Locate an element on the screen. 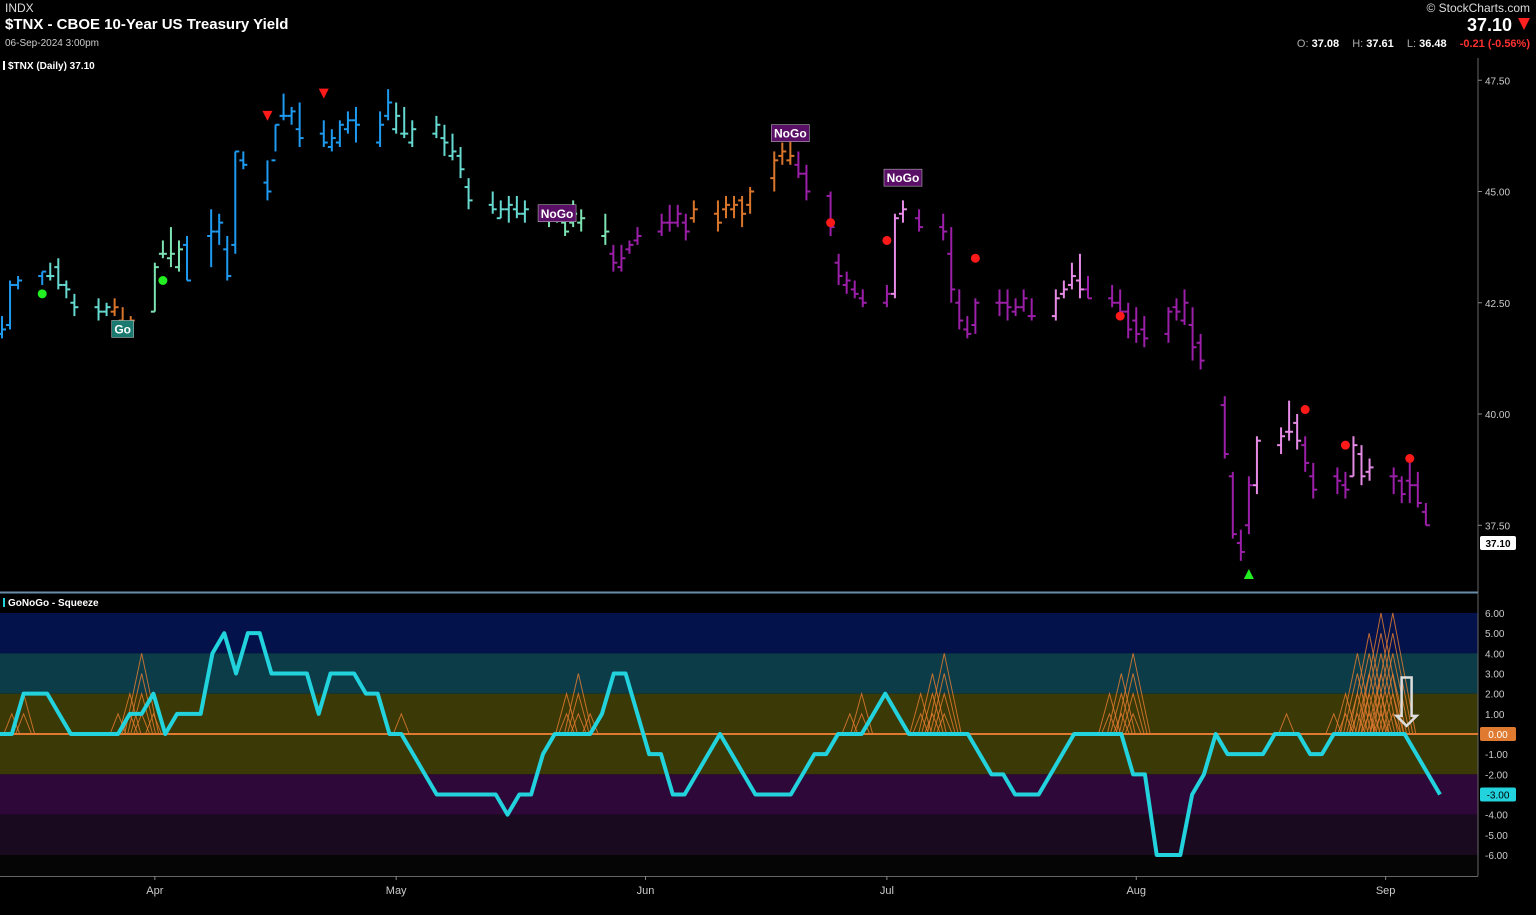 This screenshot has height=915, width=1536. stockcharts-logo: © StockCharts.com is located at coordinates (1478, 8).